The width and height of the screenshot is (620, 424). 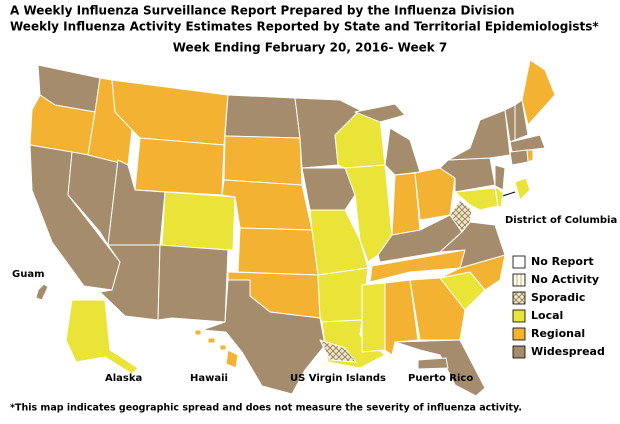 I want to click on legend-label: Regional, so click(x=558, y=333).